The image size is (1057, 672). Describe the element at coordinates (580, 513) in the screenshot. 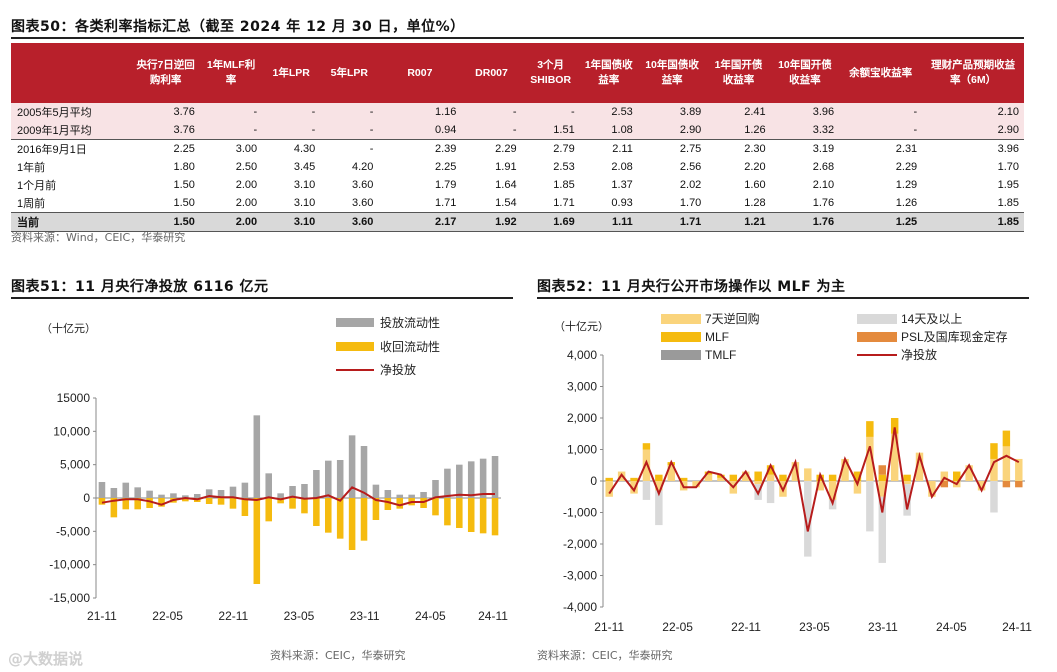

I see `chart52-y-tick-label: -1,000` at that location.